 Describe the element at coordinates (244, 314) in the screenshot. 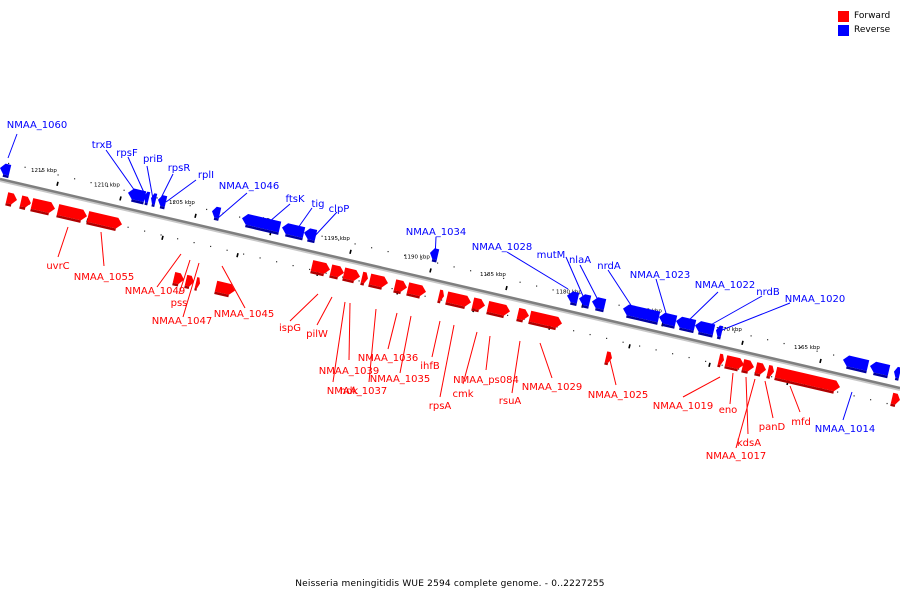

I see `forward-gene-label: NMAA_1045` at that location.